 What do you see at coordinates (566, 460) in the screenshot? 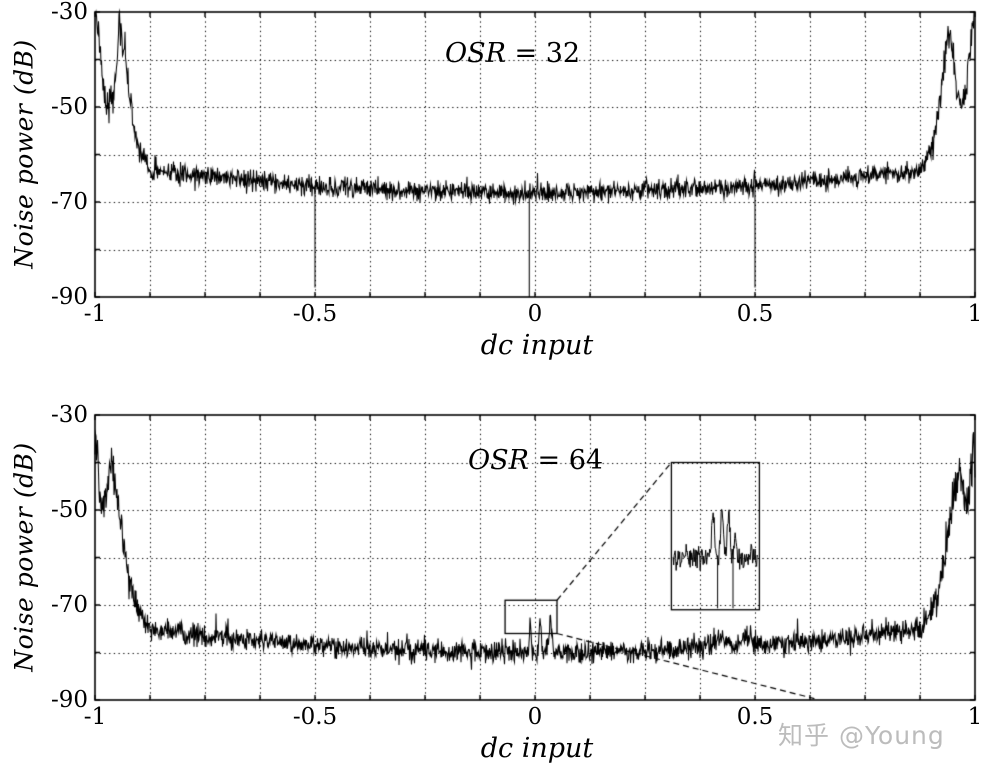
I see `osr-annotation-value: = 64` at bounding box center [566, 460].